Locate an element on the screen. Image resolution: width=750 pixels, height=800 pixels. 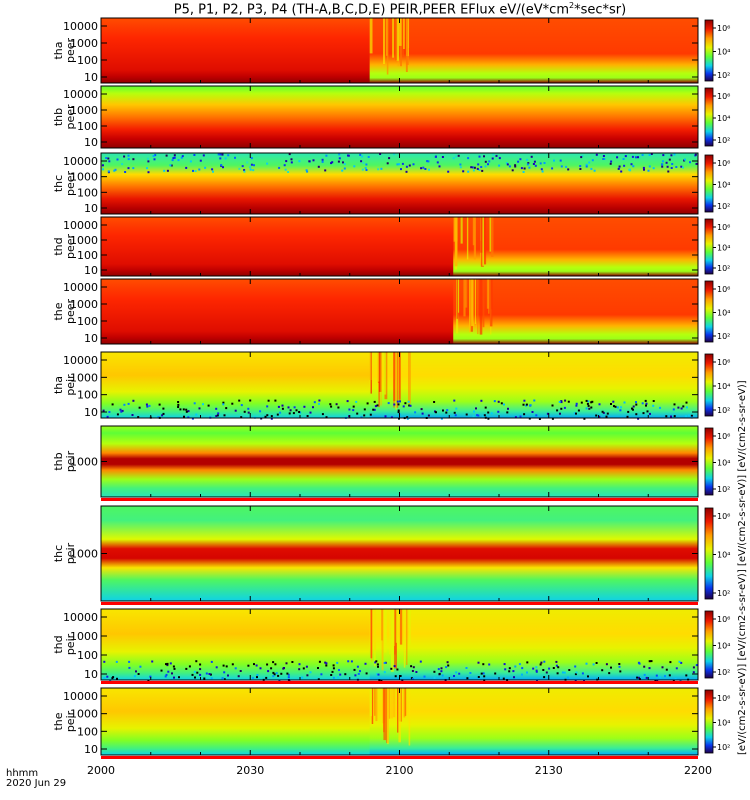
spectrogram-panel-thc-peer: 10000 1000 100 10 thc peer 10⁶ 10⁴ 10² is located at coordinates (391, 183).